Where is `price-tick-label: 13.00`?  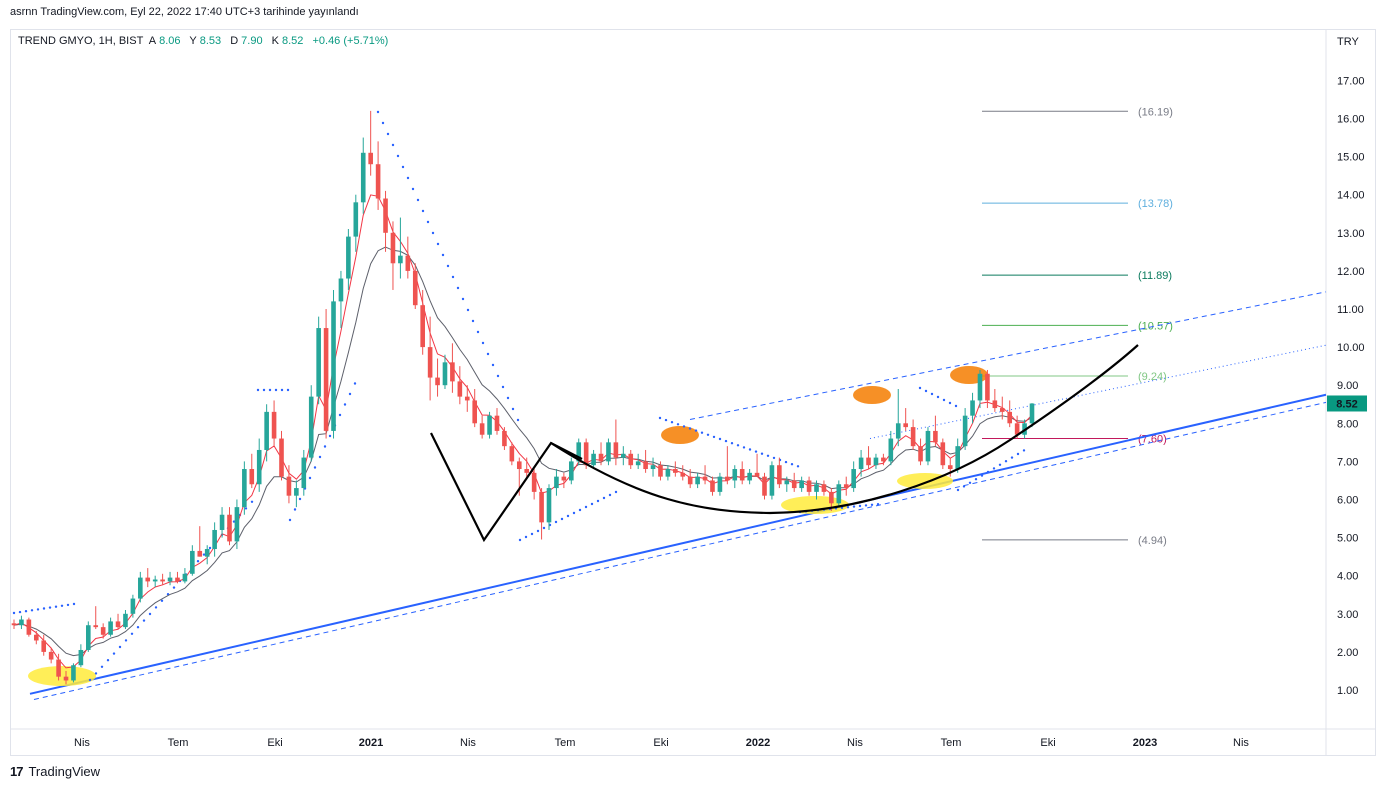 price-tick-label: 13.00 is located at coordinates (1351, 234).